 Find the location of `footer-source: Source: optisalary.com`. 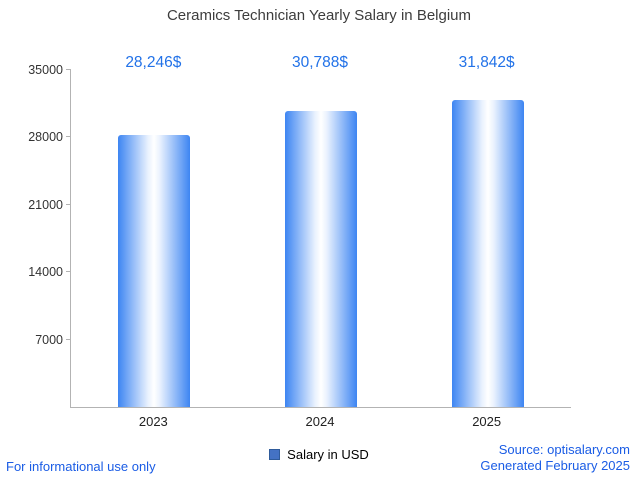

footer-source: Source: optisalary.com is located at coordinates (564, 449).